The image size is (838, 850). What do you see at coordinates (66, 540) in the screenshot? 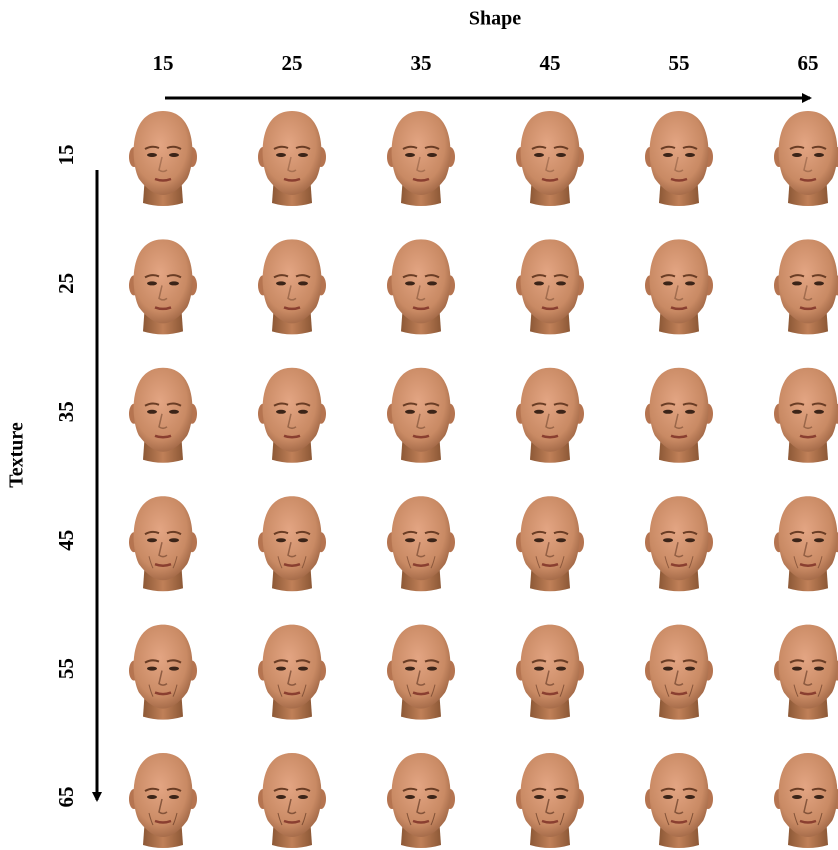
I see `texture-label: 45` at bounding box center [66, 540].